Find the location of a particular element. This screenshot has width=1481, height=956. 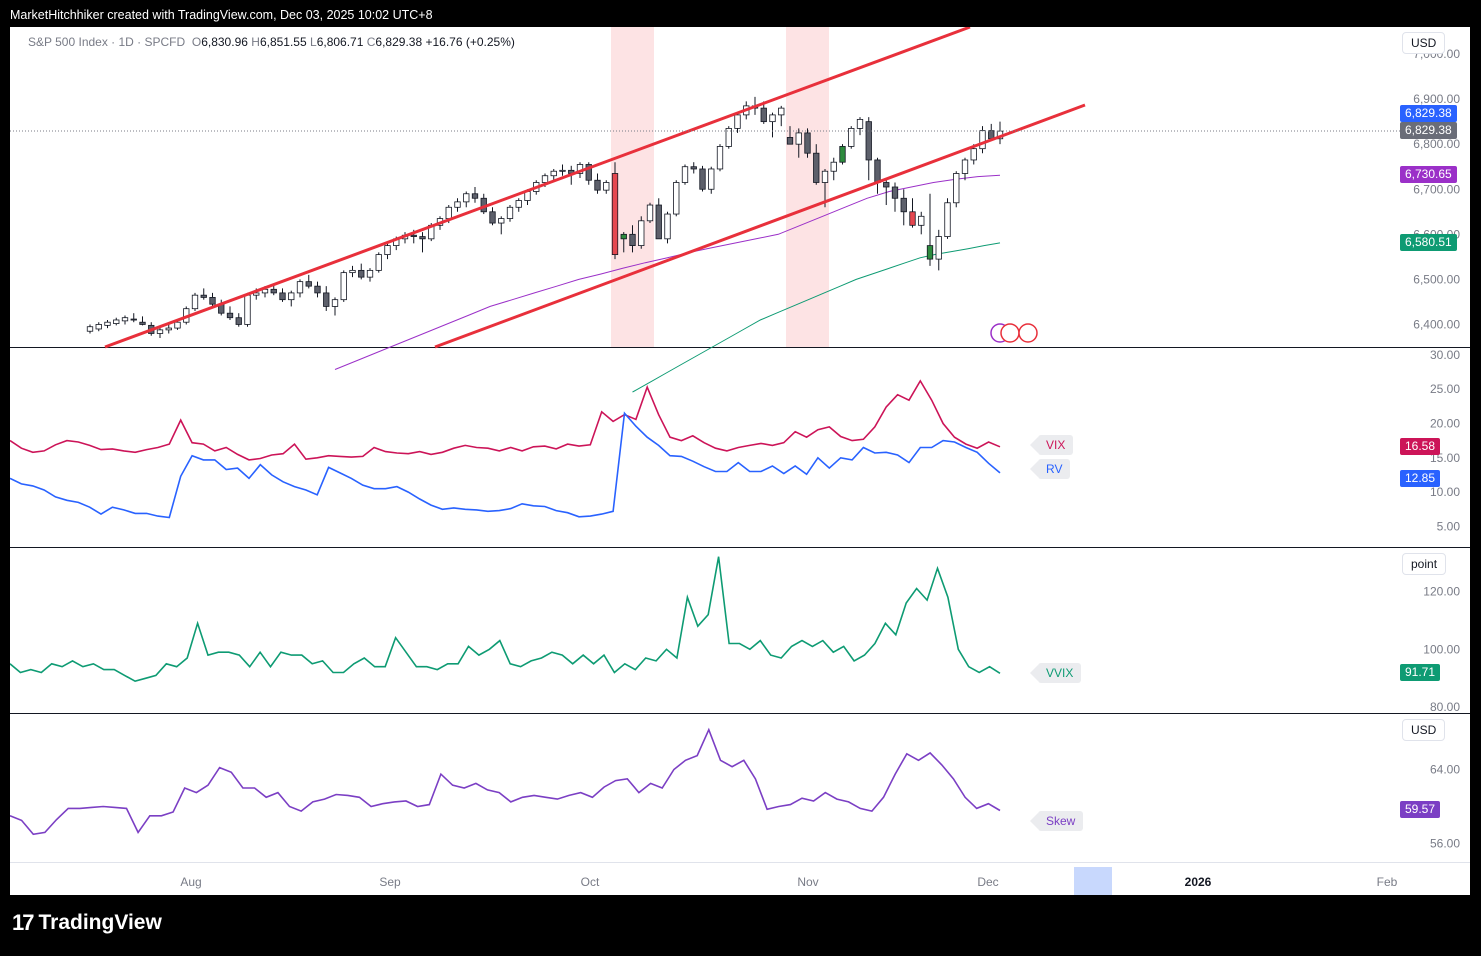

open-value: 6,830.96 is located at coordinates (224, 42).